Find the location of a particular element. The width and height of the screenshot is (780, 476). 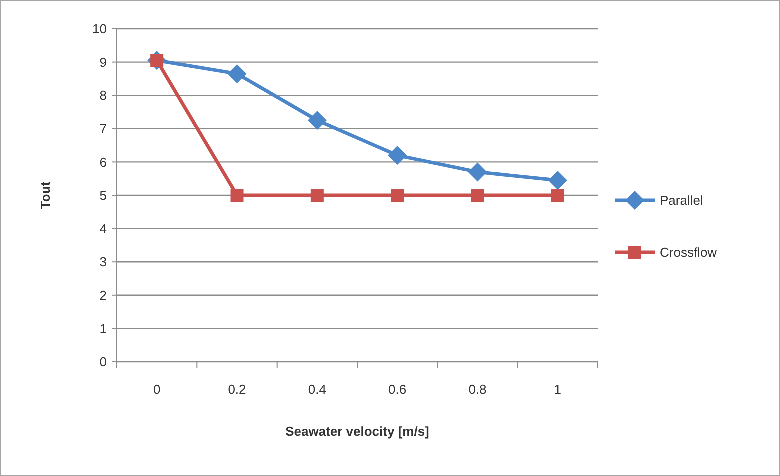

y-tick-label: 10 is located at coordinates (99, 29).